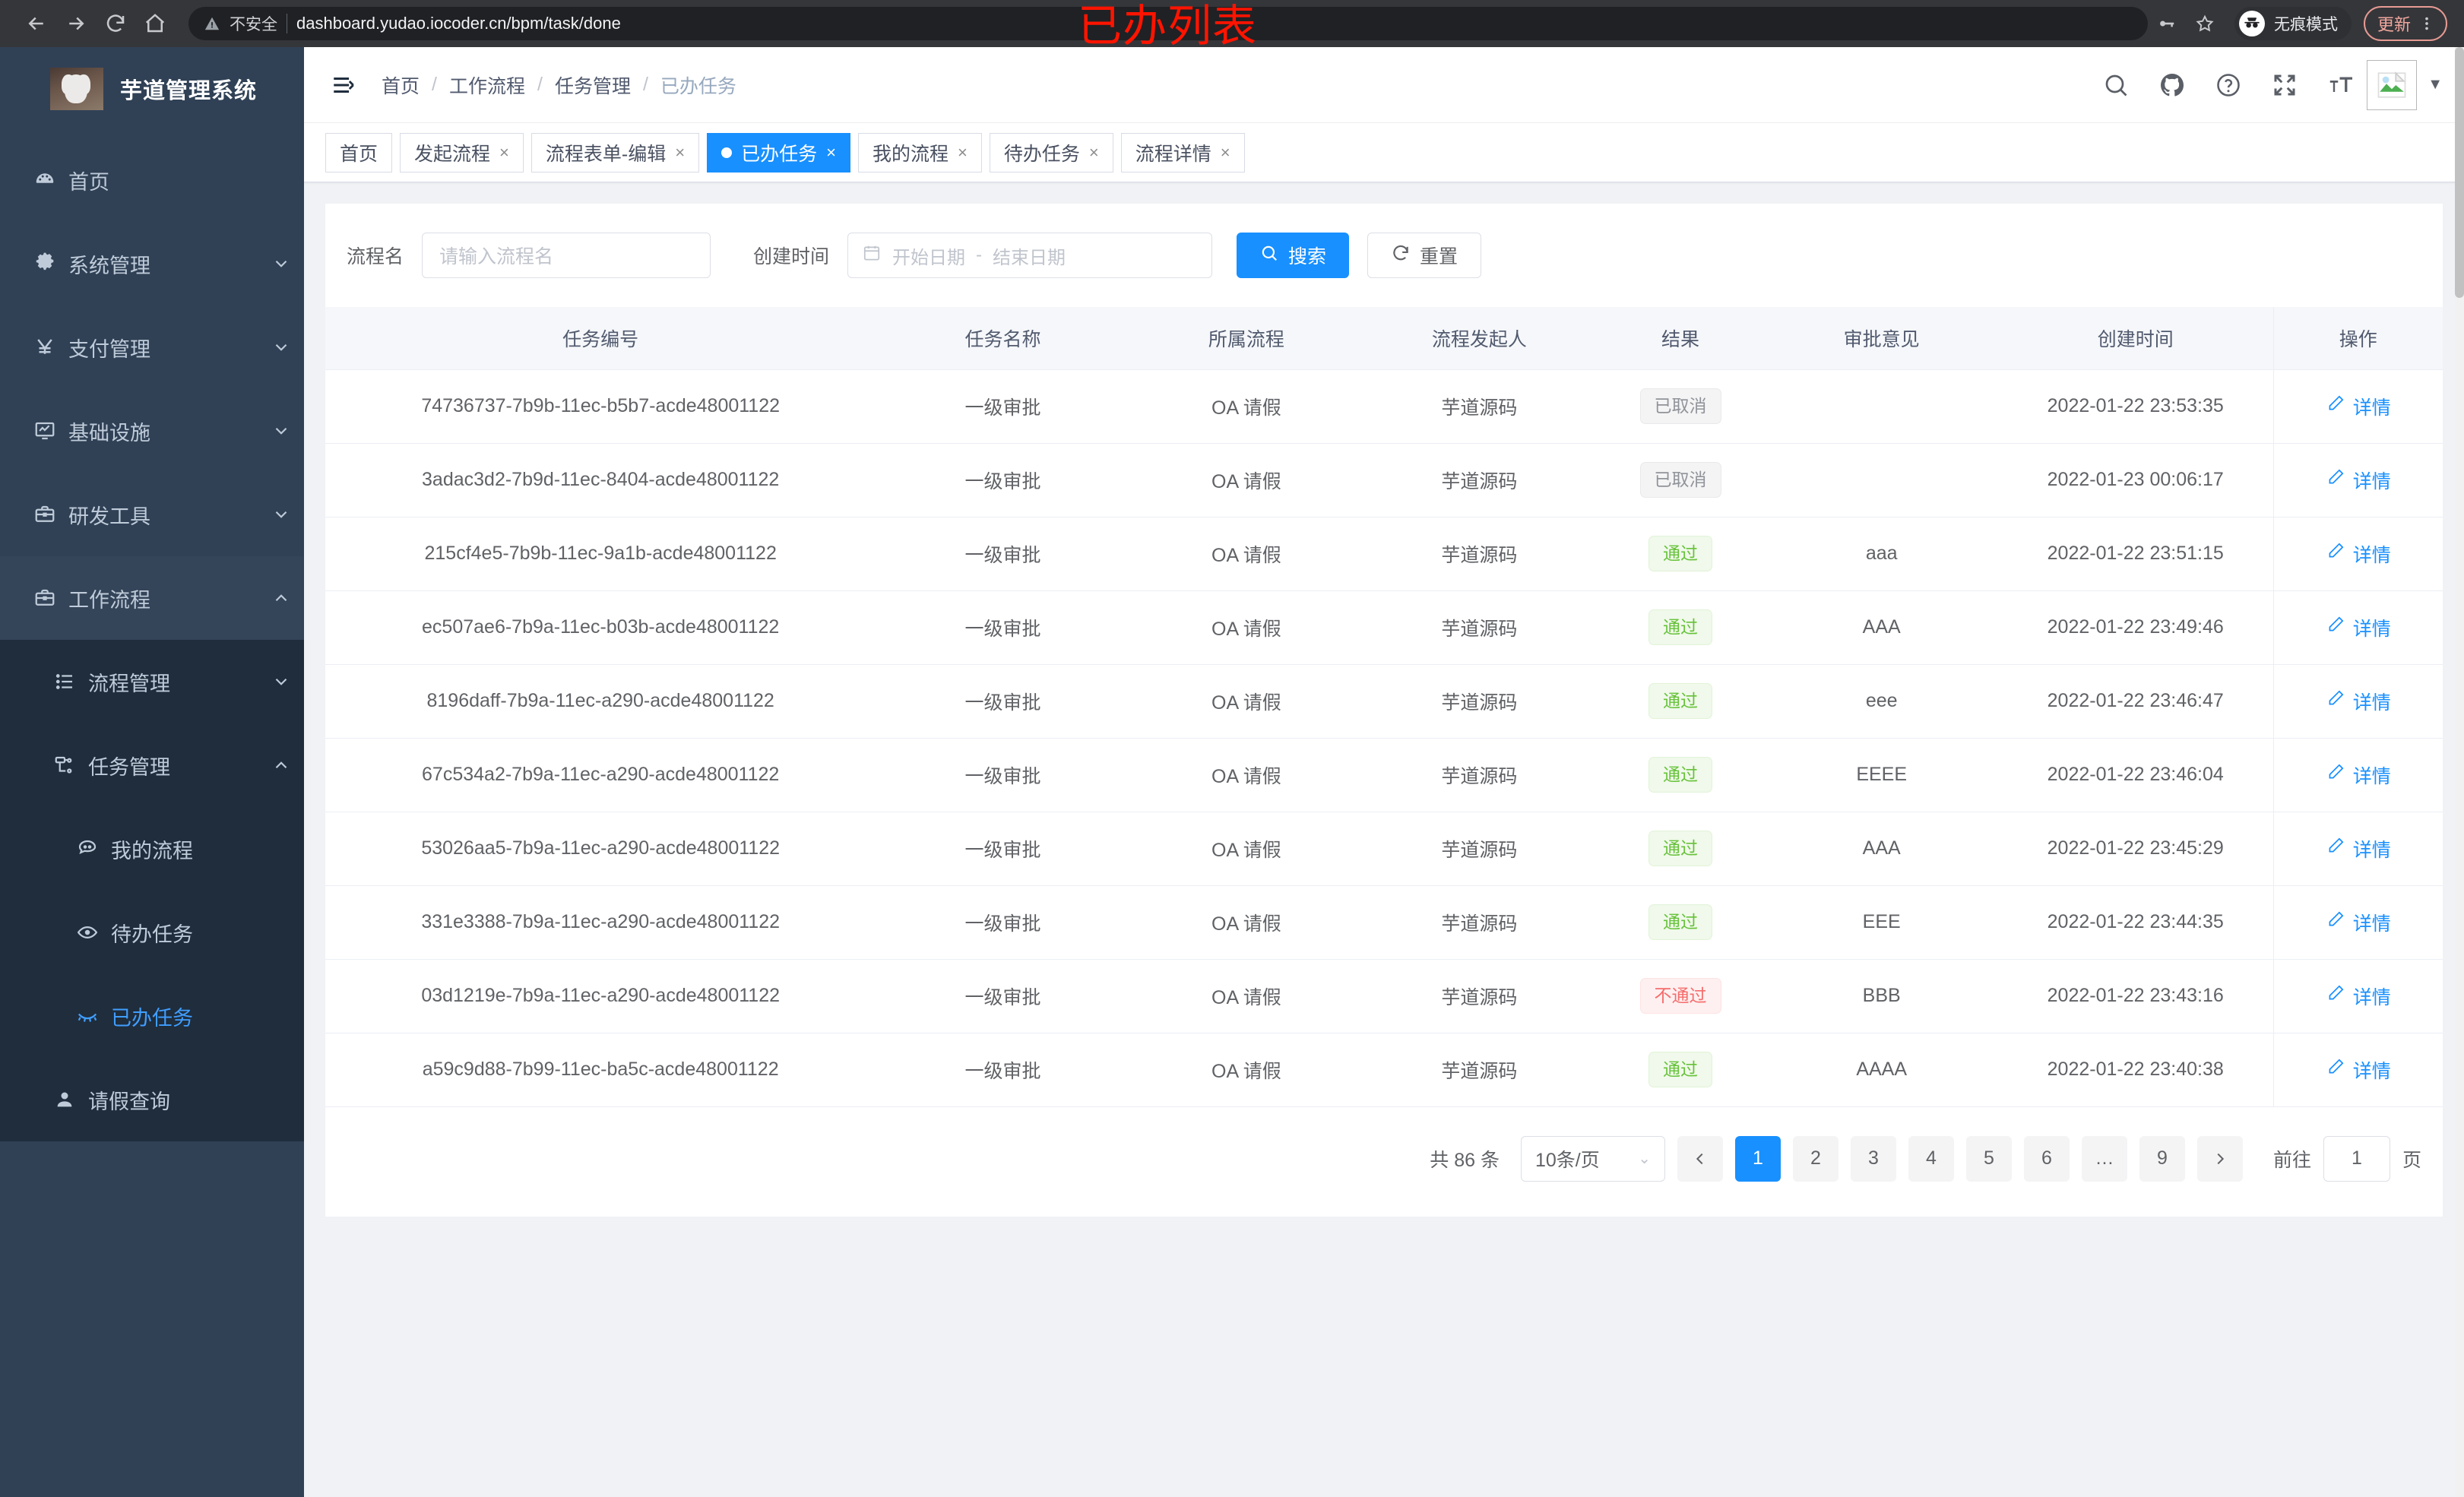  Describe the element at coordinates (281, 598) in the screenshot. I see `chevron-up-icon` at that location.